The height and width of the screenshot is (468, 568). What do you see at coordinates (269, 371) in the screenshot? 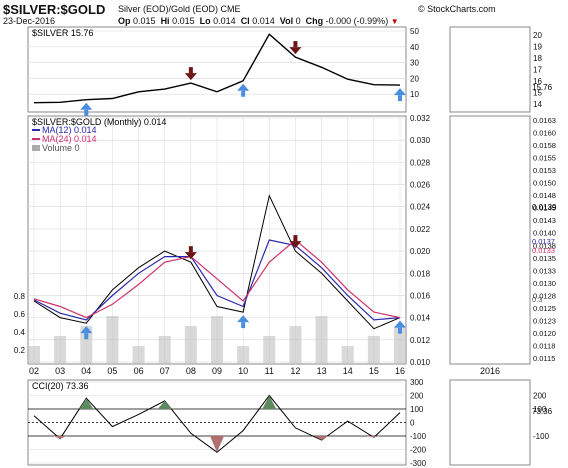
I see `x-tick: 11` at bounding box center [269, 371].